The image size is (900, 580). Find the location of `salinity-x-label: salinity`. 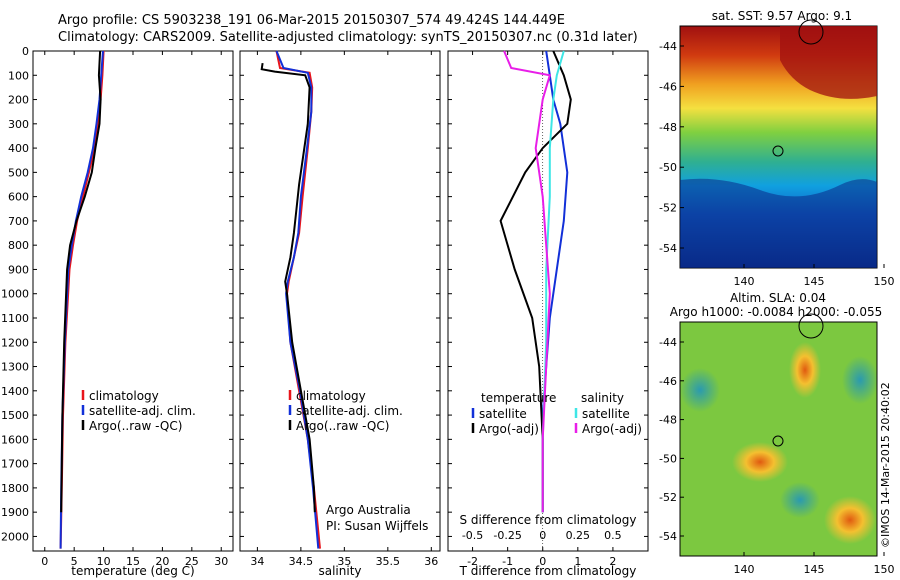

salinity-x-label: salinity is located at coordinates (339, 571).